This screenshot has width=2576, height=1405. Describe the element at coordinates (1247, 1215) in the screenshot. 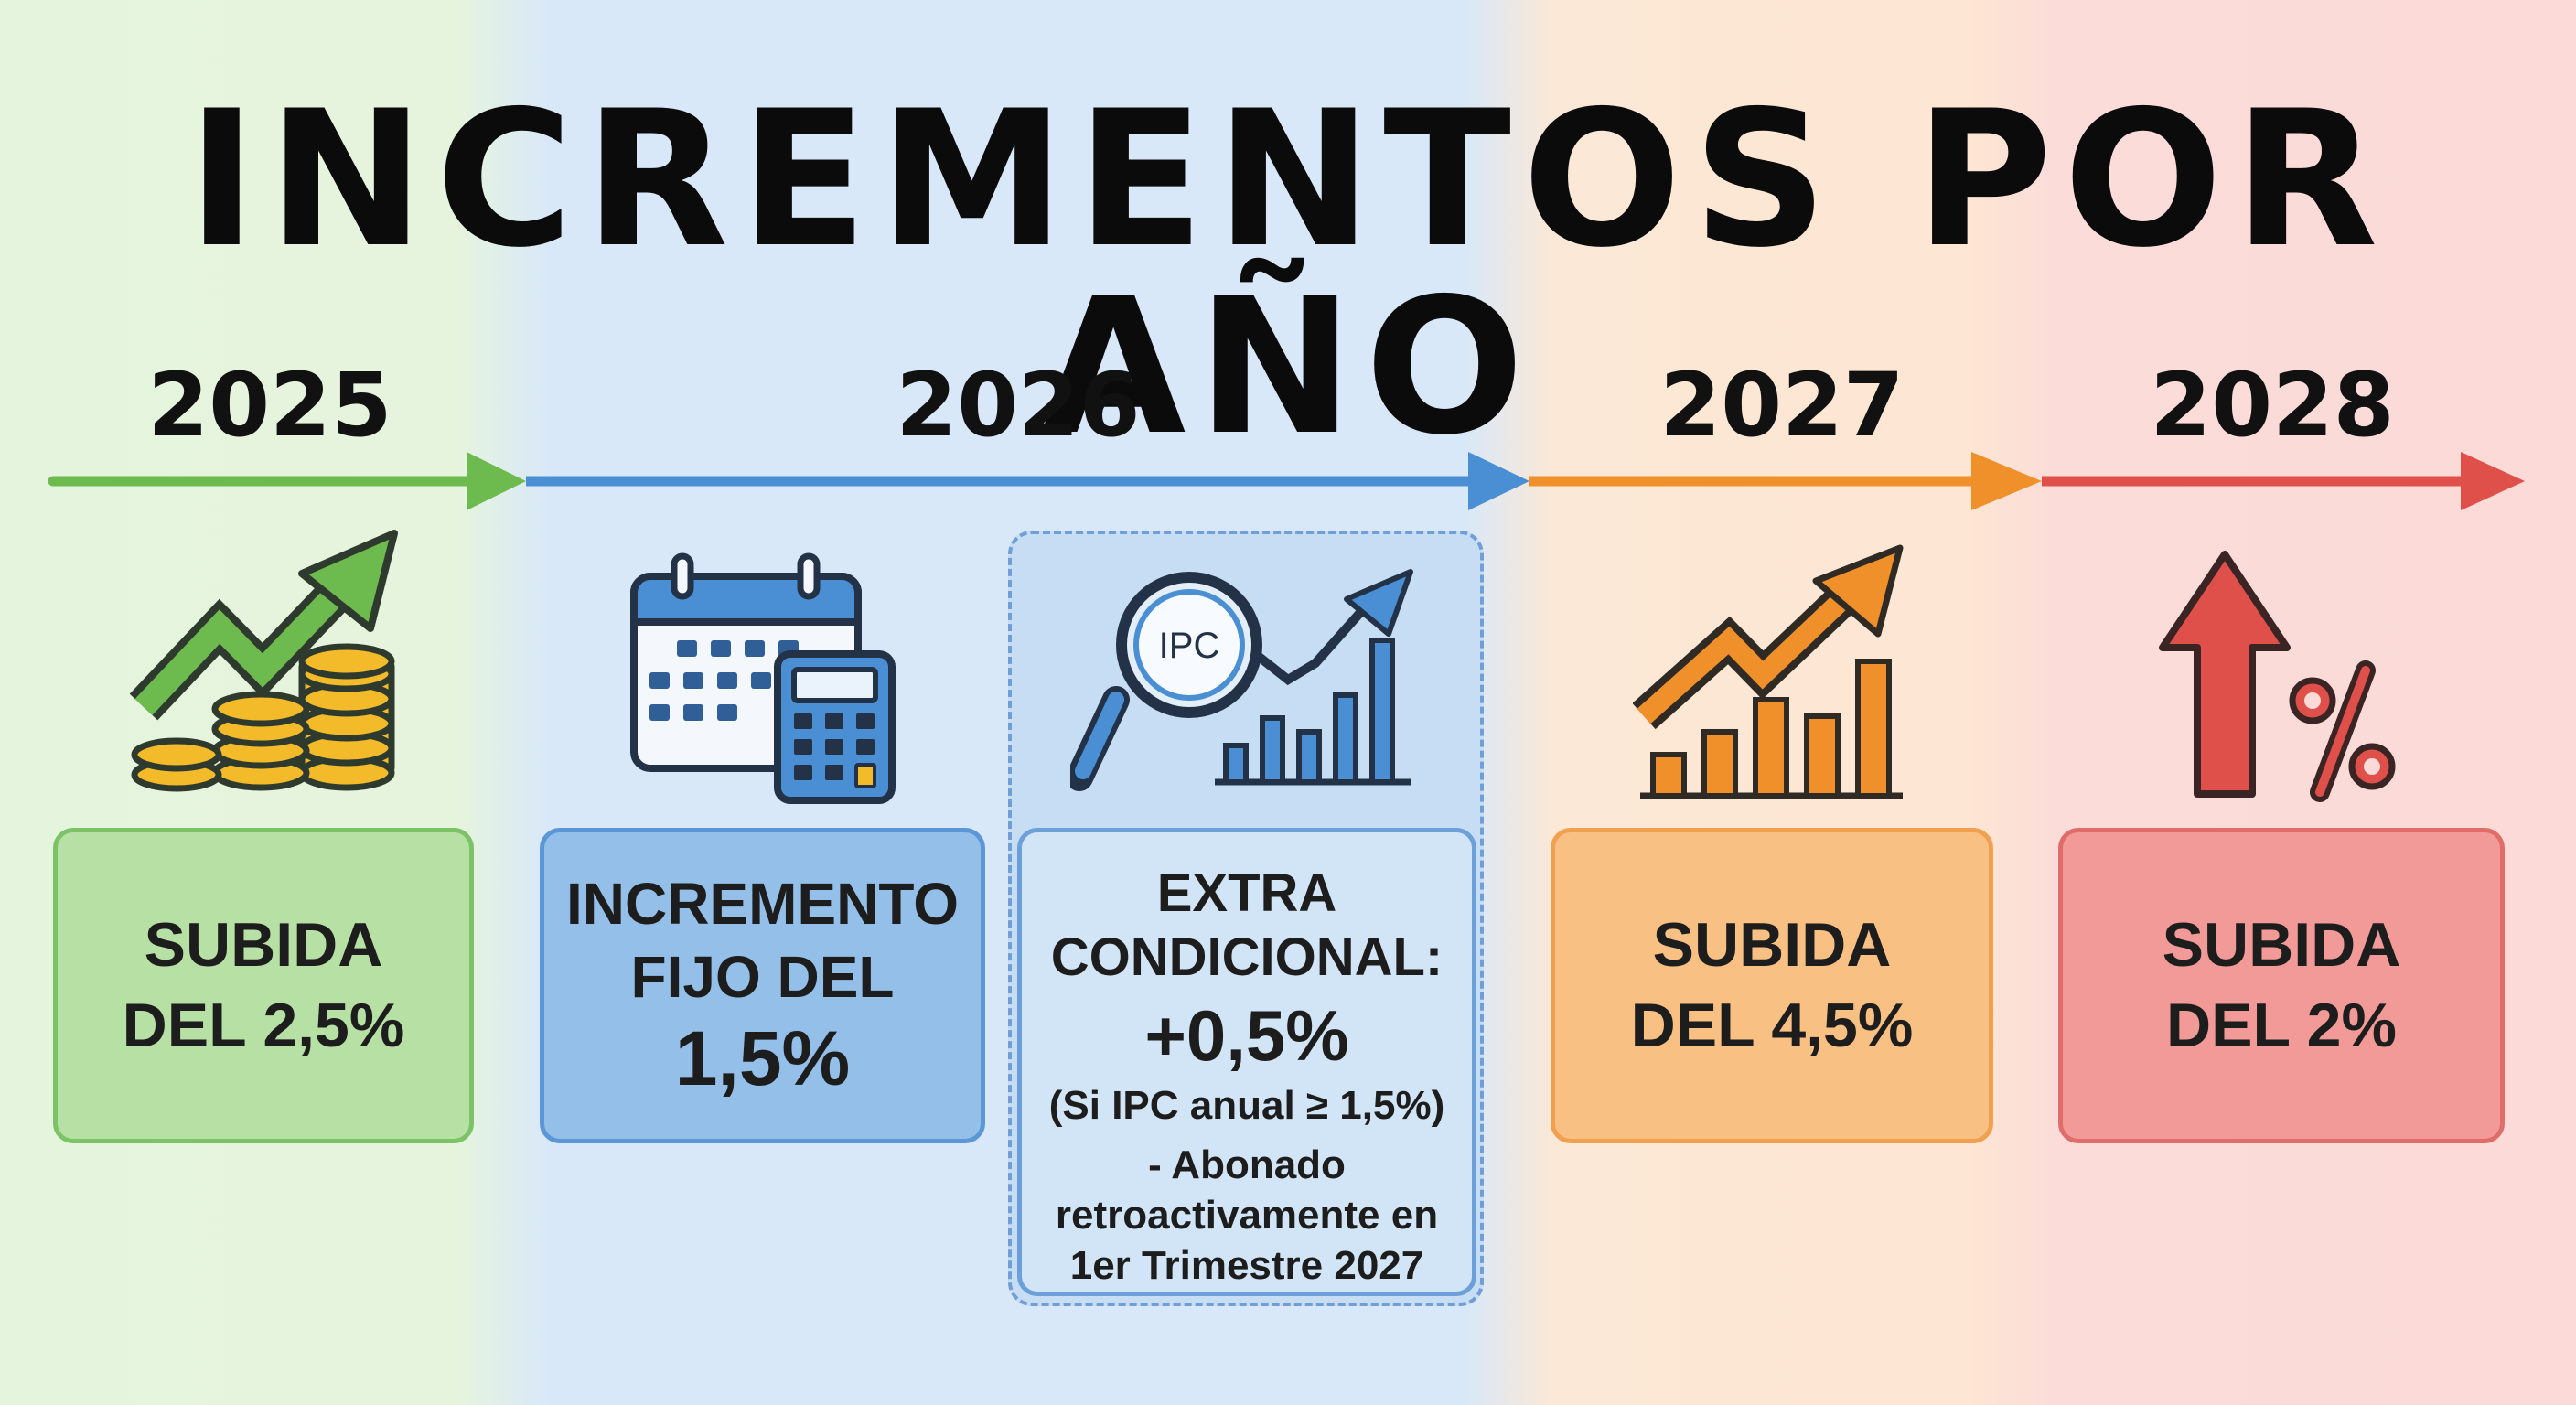

I see `extra-line-6: retroactivamente en` at that location.